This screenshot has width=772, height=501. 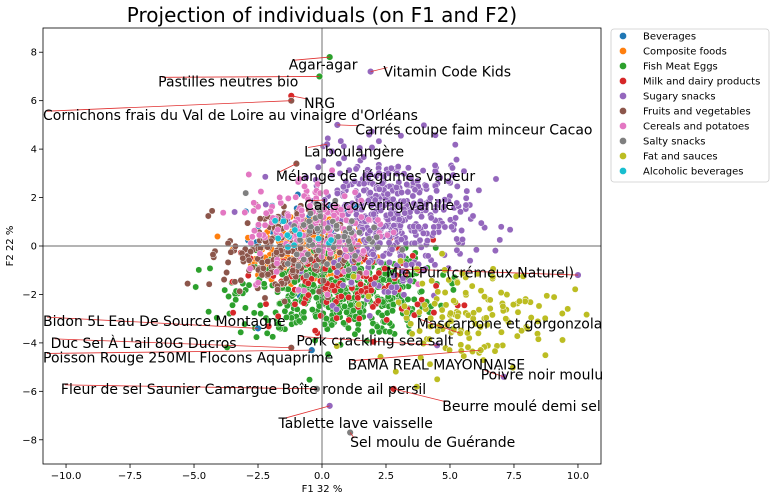 What do you see at coordinates (450, 476) in the screenshot?
I see `x-tick-label: 5.0` at bounding box center [450, 476].